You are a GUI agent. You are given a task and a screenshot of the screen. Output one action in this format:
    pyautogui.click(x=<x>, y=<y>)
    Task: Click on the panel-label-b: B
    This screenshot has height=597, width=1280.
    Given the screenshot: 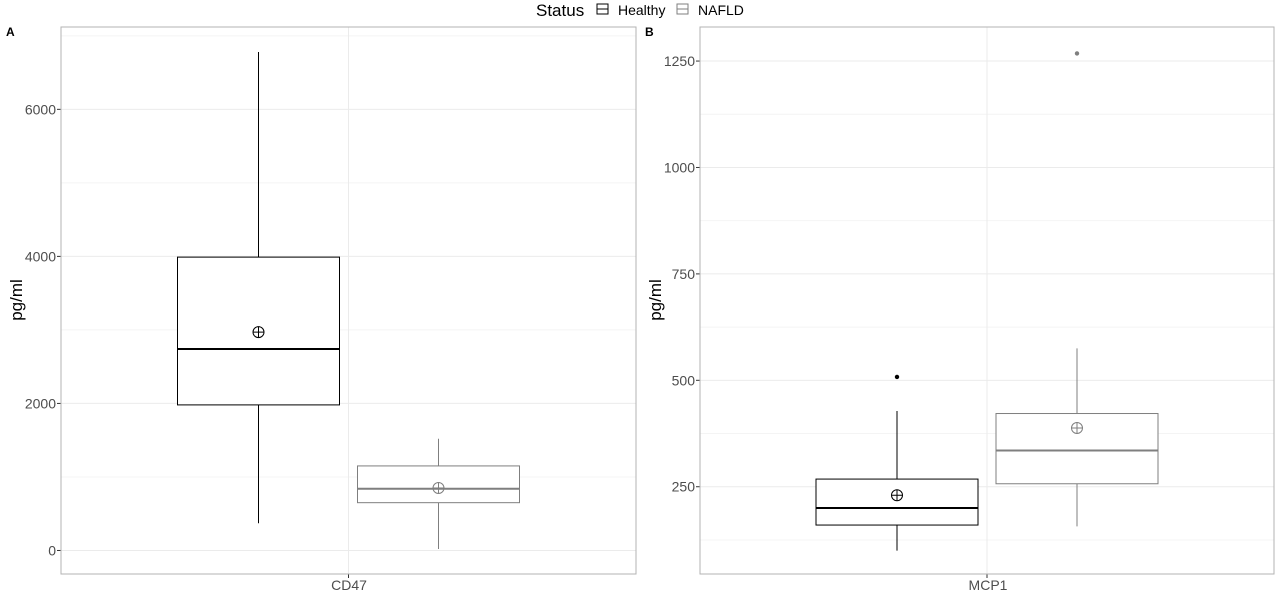 What is the action you would take?
    pyautogui.click(x=649, y=32)
    